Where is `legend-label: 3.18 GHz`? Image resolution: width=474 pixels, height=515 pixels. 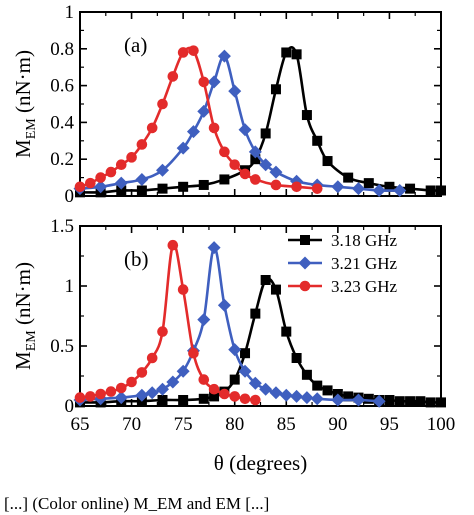
legend-label: 3.18 GHz is located at coordinates (364, 240).